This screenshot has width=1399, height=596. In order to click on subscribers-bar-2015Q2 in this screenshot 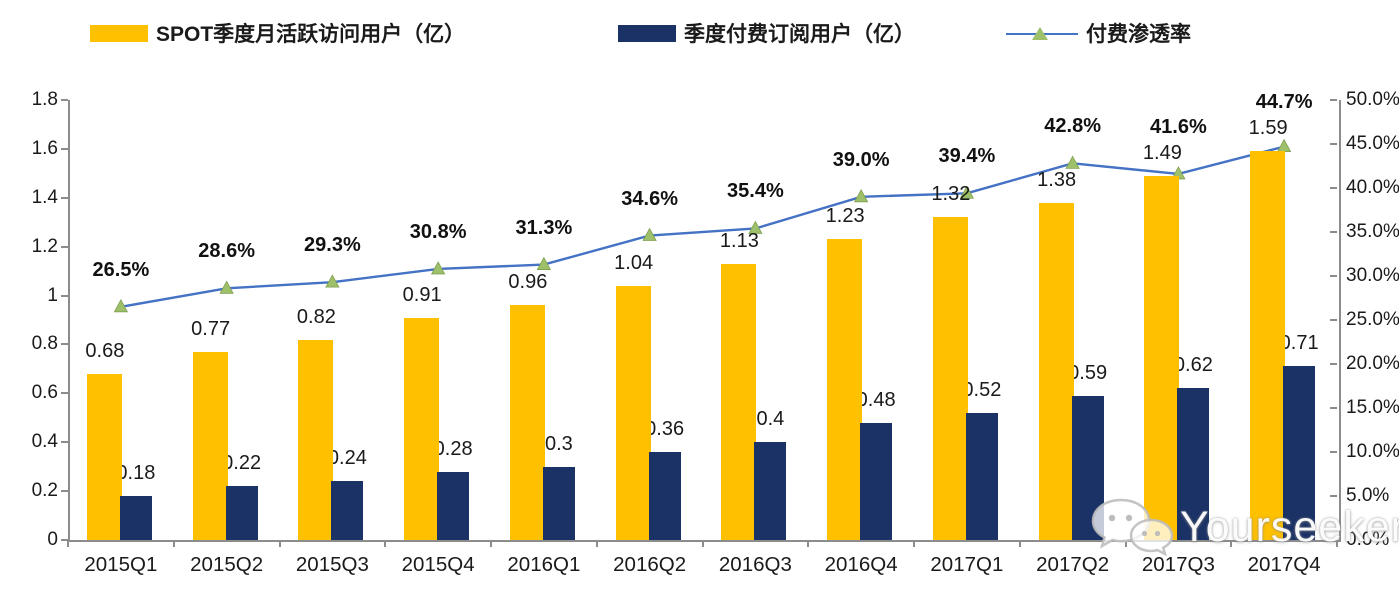, I will do `click(241, 513)`.